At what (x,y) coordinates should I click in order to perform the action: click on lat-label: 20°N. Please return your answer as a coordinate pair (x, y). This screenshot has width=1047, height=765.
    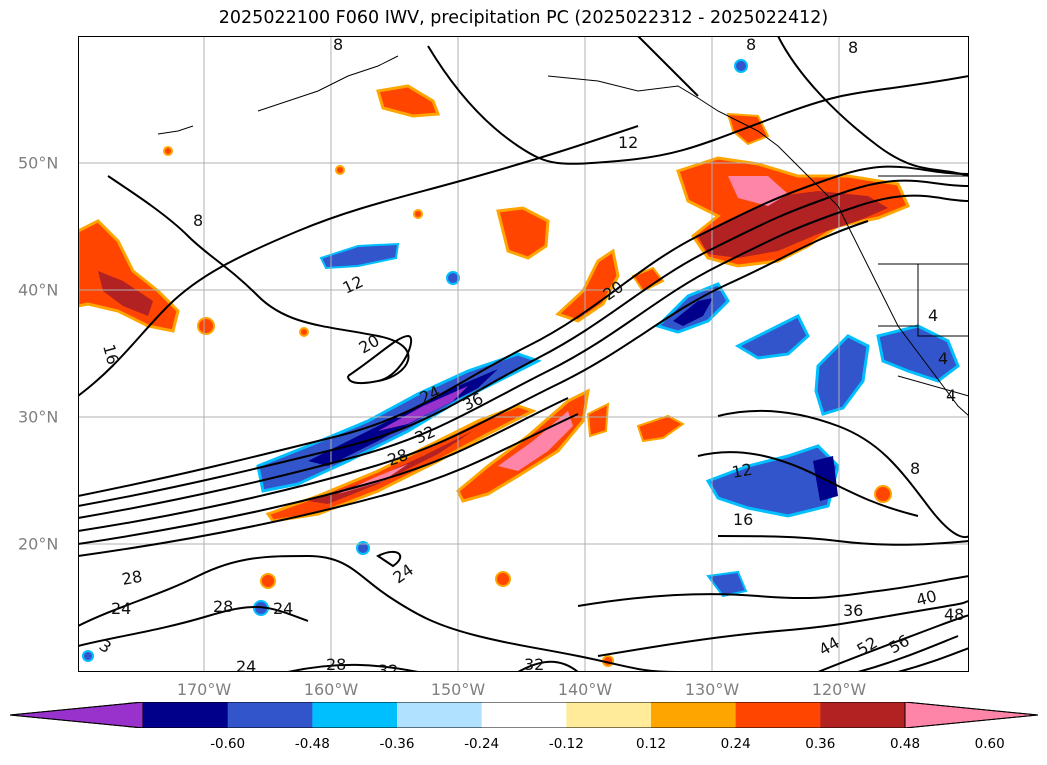
    Looking at the image, I should click on (38, 544).